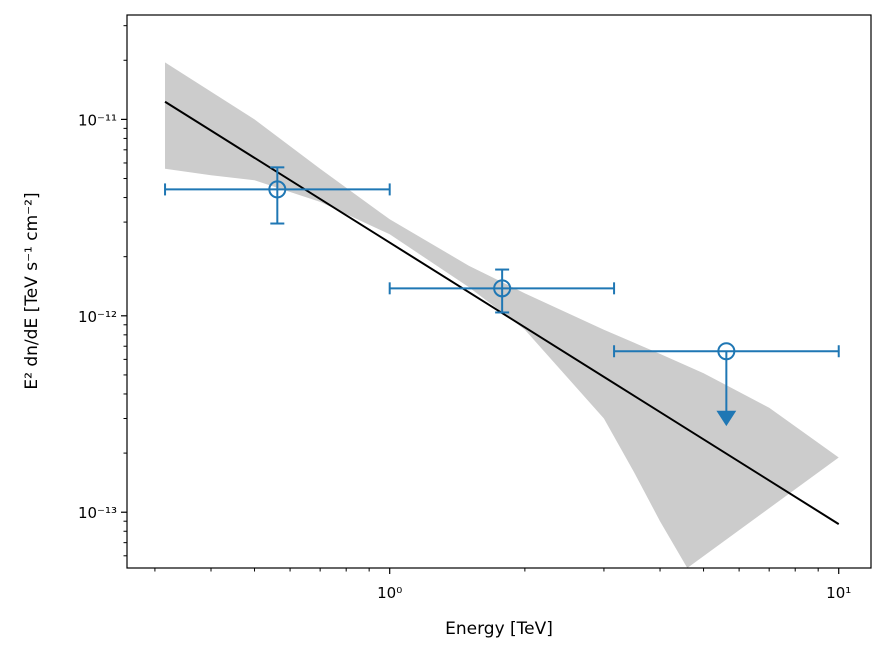 The width and height of the screenshot is (886, 654). I want to click on x-tick-label: 10¹, so click(838, 593).